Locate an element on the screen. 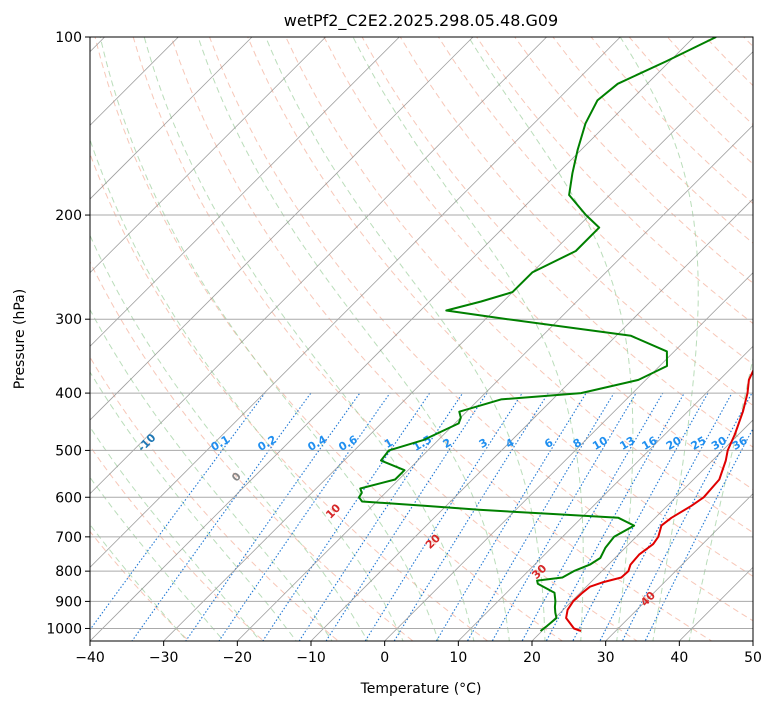  chart-title: wetPf2_C2E2.2025.298.05.48.G09 is located at coordinates (421, 21).